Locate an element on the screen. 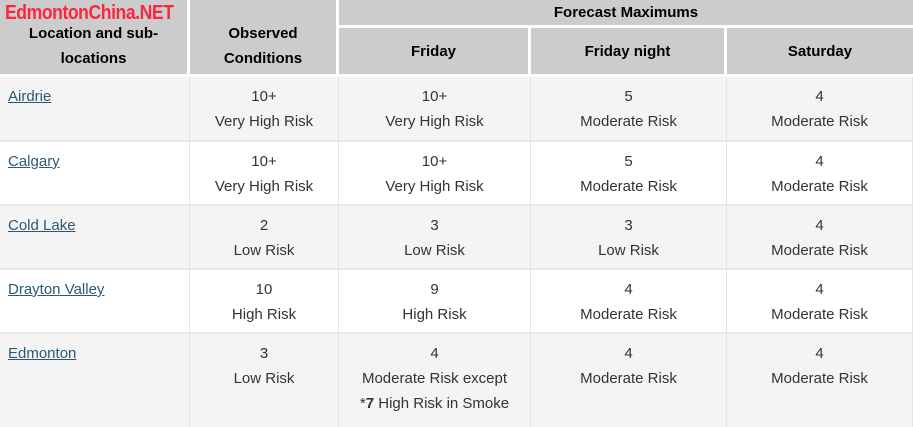  column-header-saturday: Saturday is located at coordinates (820, 52).